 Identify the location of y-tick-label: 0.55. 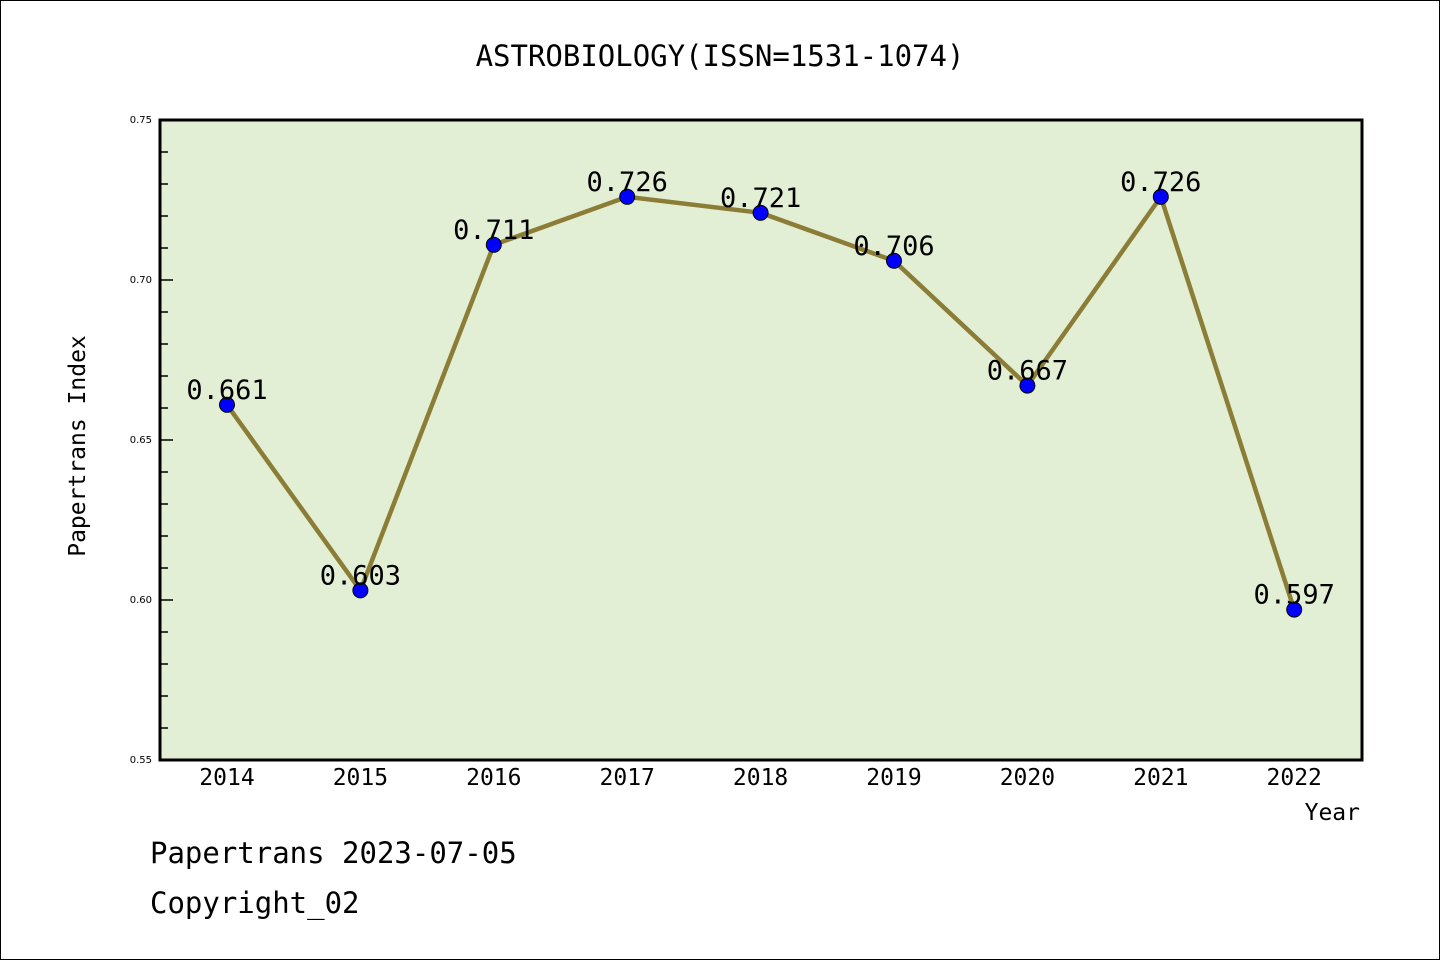
(141, 760).